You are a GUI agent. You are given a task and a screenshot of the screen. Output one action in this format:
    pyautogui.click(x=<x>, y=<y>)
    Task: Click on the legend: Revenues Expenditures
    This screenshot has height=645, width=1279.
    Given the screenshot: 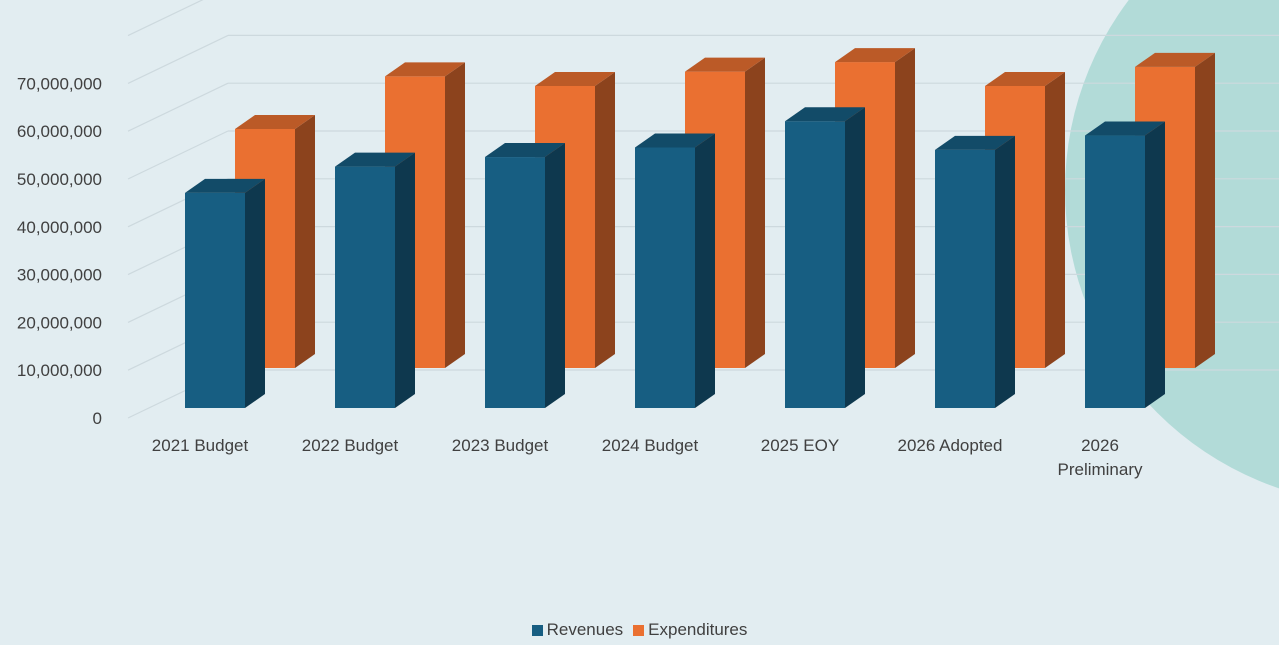 What is the action you would take?
    pyautogui.click(x=639, y=630)
    